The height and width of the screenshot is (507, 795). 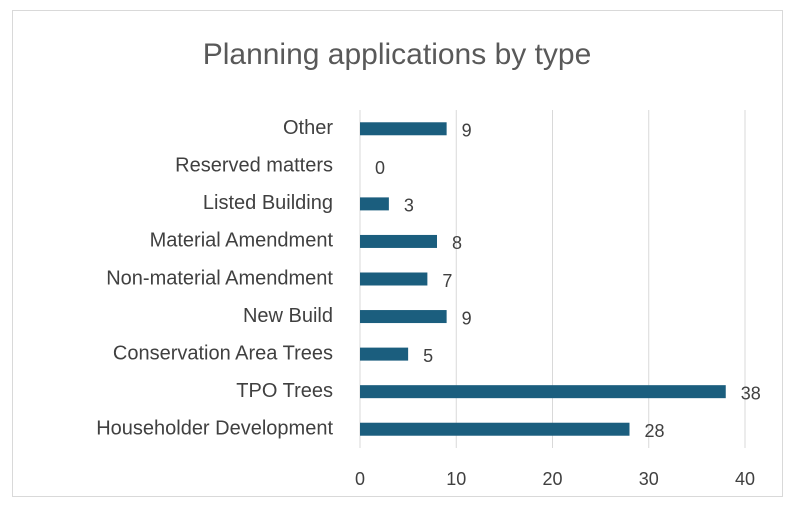 What do you see at coordinates (457, 243) in the screenshot?
I see `value-label: 8` at bounding box center [457, 243].